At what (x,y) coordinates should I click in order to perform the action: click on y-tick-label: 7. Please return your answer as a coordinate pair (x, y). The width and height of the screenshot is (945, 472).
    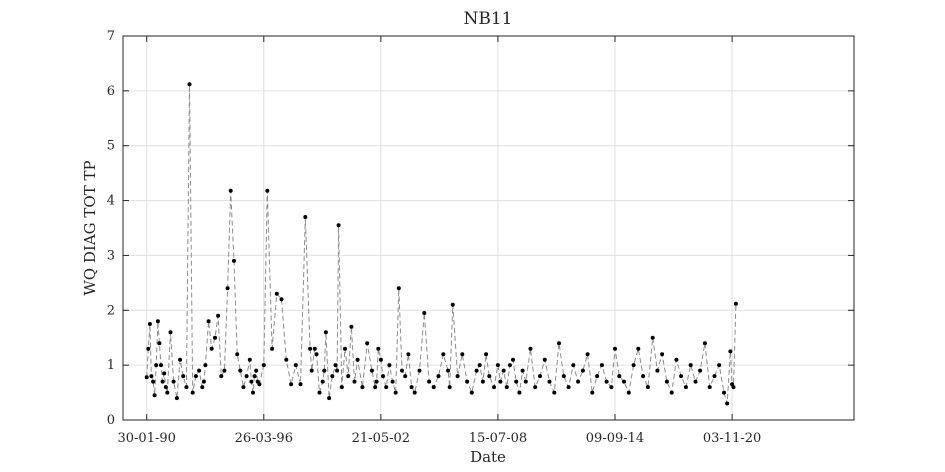
    Looking at the image, I should click on (111, 36).